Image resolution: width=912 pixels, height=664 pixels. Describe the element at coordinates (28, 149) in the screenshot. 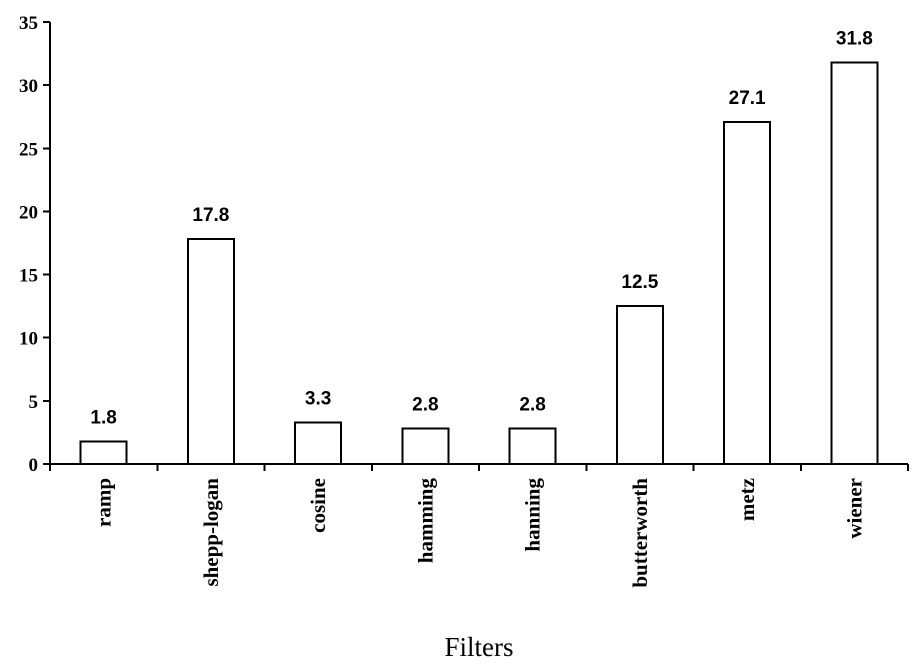

I see `y-tick-label: 25` at that location.